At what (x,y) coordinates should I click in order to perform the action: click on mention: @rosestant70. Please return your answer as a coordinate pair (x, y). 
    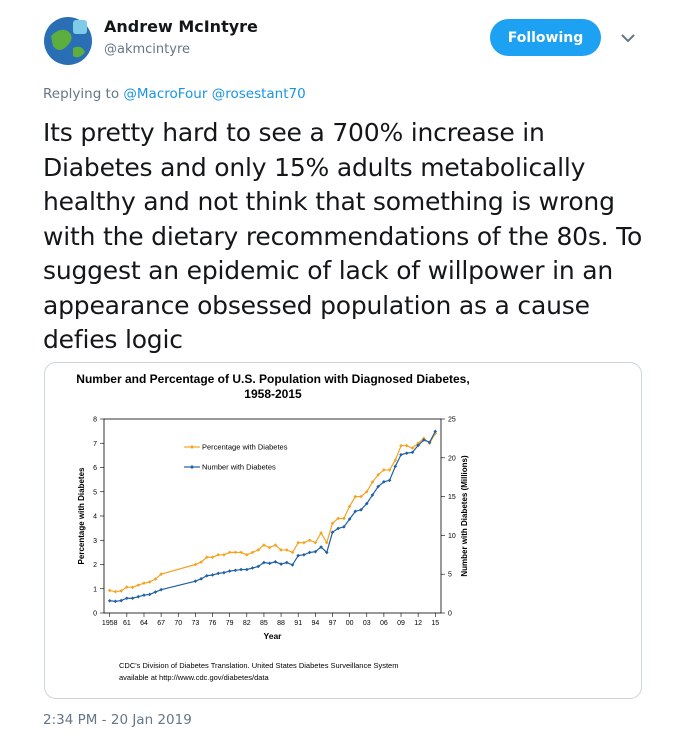
    Looking at the image, I should click on (258, 94).